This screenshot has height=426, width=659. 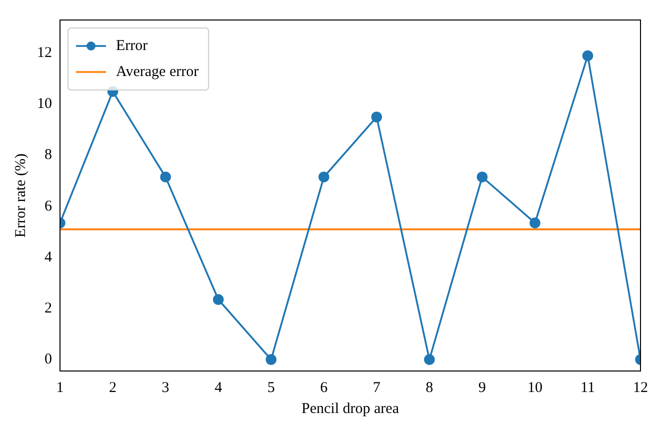 I want to click on y-axis-title: Error rate (%), so click(x=20, y=195).